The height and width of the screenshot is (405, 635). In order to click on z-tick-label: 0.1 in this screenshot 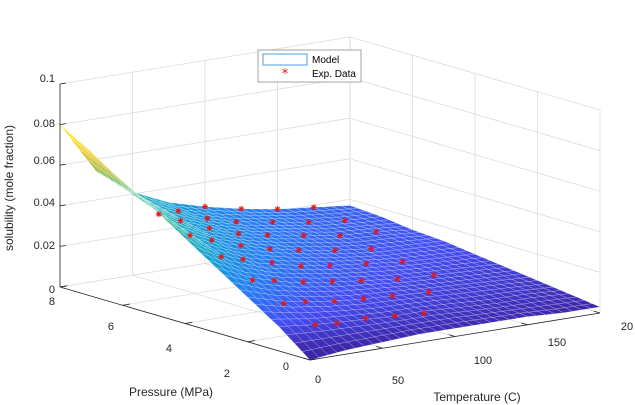, I will do `click(47, 79)`.